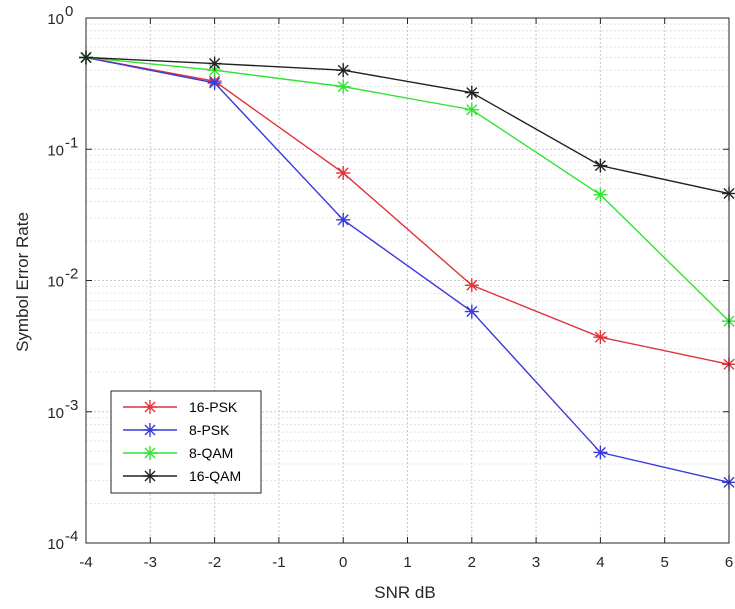 The width and height of the screenshot is (735, 609). I want to click on legend-item: 8-PSK, so click(176, 430).